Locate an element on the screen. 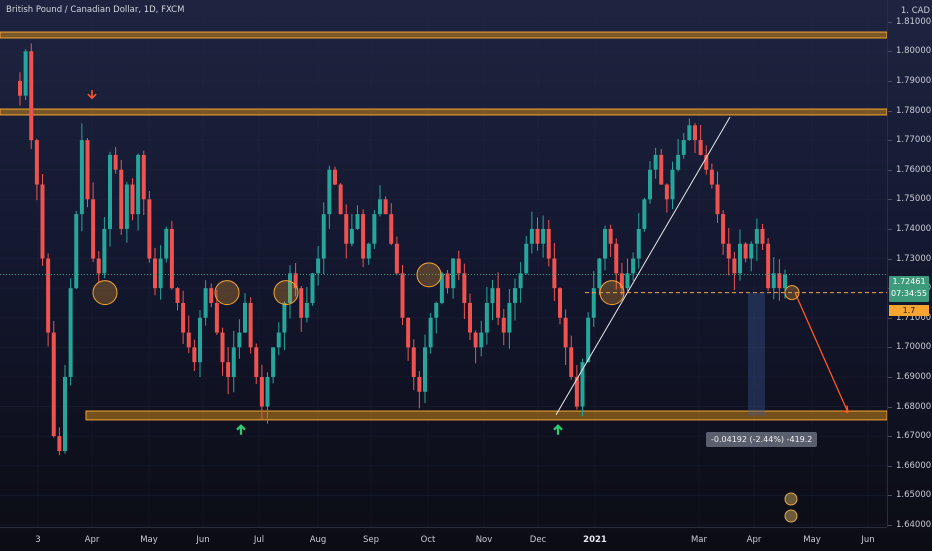 Image resolution: width=932 pixels, height=551 pixels. time-tick-label: Aug is located at coordinates (318, 540).